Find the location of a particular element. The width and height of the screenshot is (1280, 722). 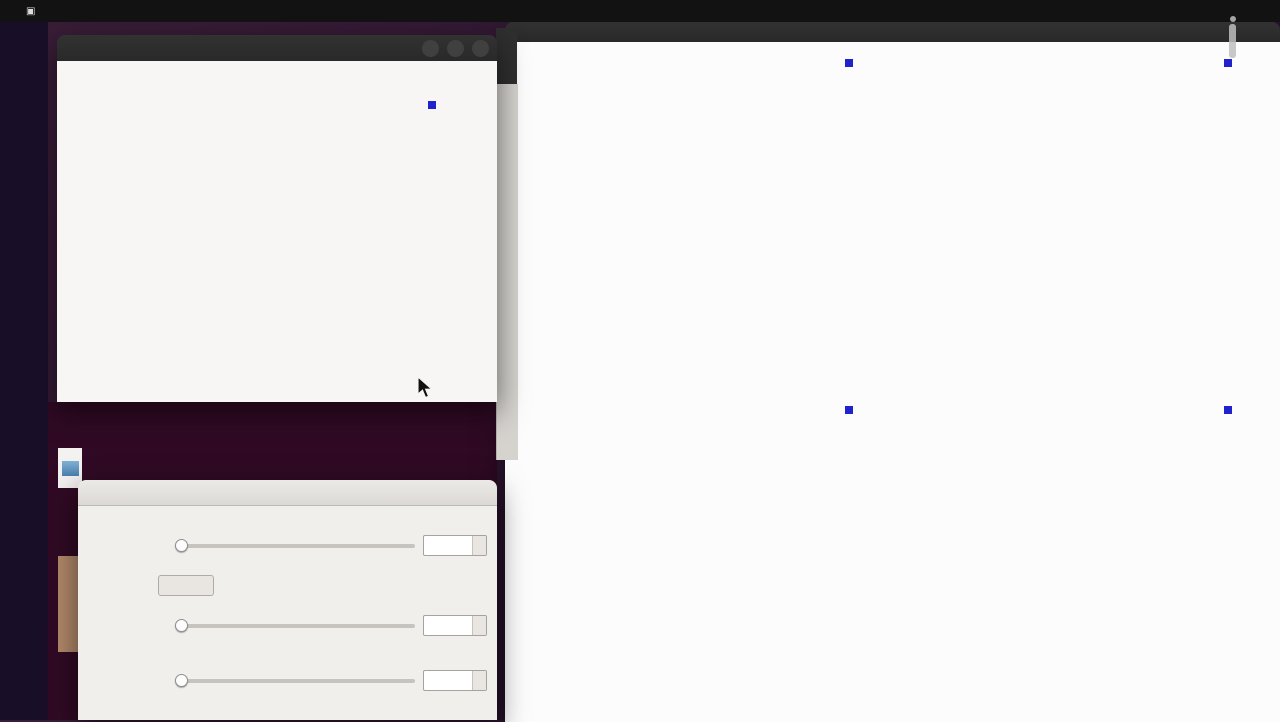

correlate-output-plot is located at coordinates (1065, 542).